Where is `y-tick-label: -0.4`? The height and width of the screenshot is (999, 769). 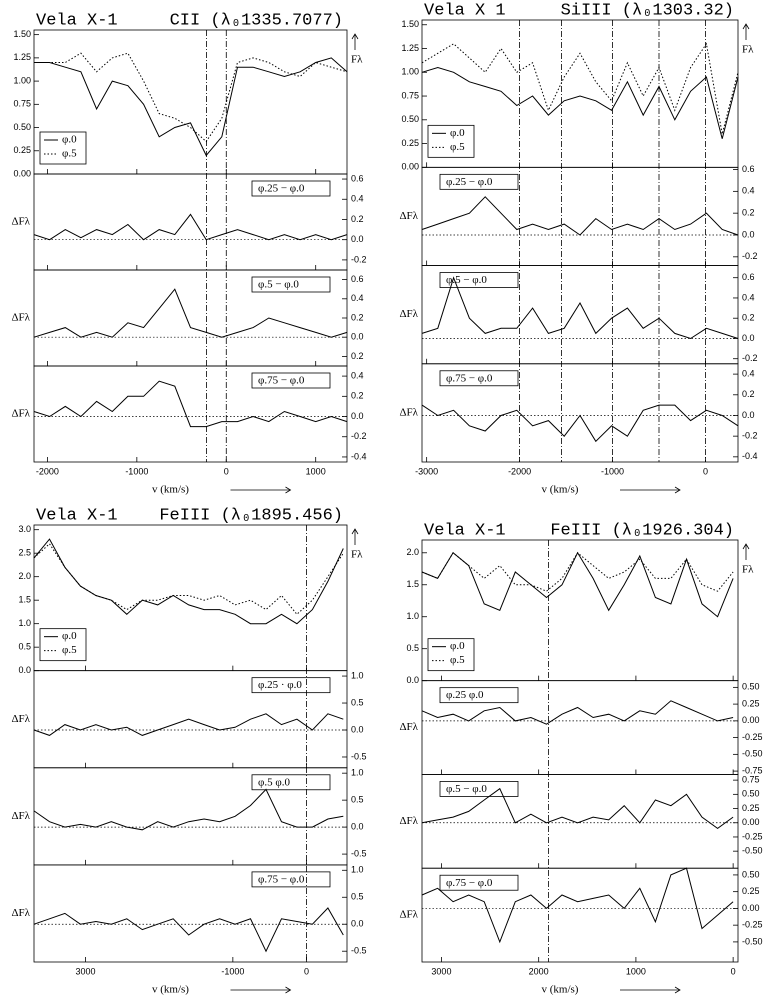
y-tick-label: -0.4 is located at coordinates (359, 456).